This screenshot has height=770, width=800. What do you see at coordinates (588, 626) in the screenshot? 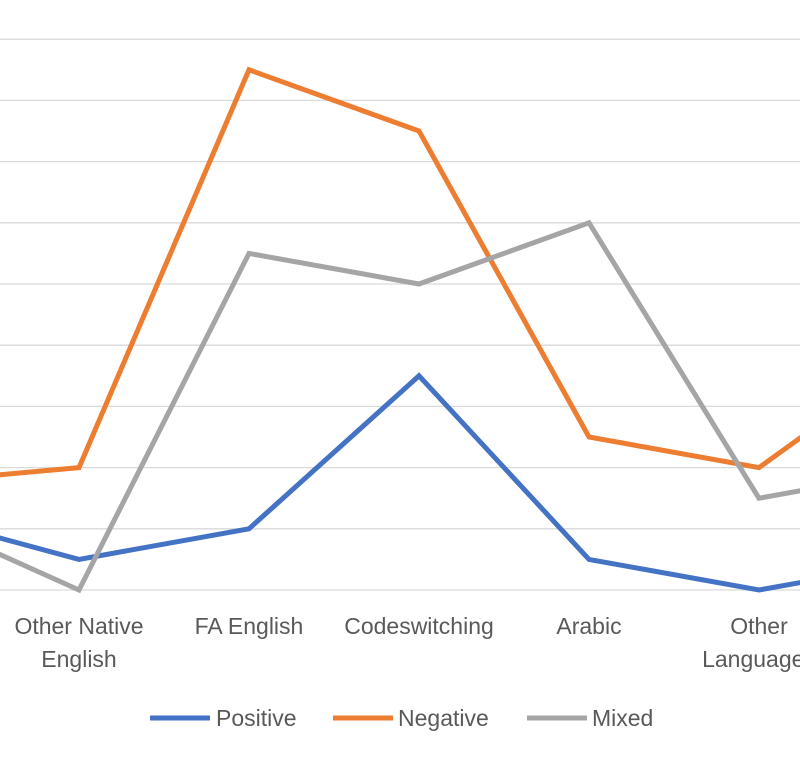
I see `x-tick-label: Arabic` at bounding box center [588, 626].